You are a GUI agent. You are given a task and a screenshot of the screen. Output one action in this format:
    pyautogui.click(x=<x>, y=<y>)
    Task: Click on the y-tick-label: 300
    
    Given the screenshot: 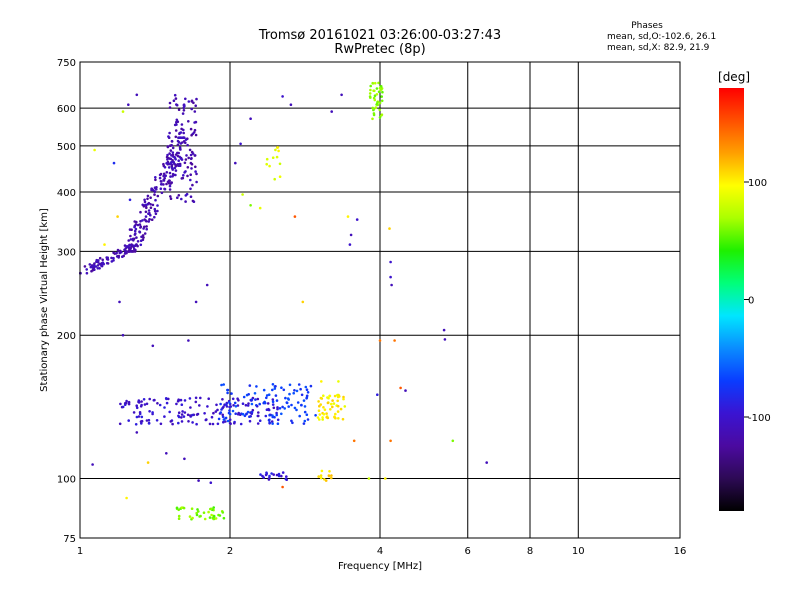 What is the action you would take?
    pyautogui.click(x=66, y=252)
    